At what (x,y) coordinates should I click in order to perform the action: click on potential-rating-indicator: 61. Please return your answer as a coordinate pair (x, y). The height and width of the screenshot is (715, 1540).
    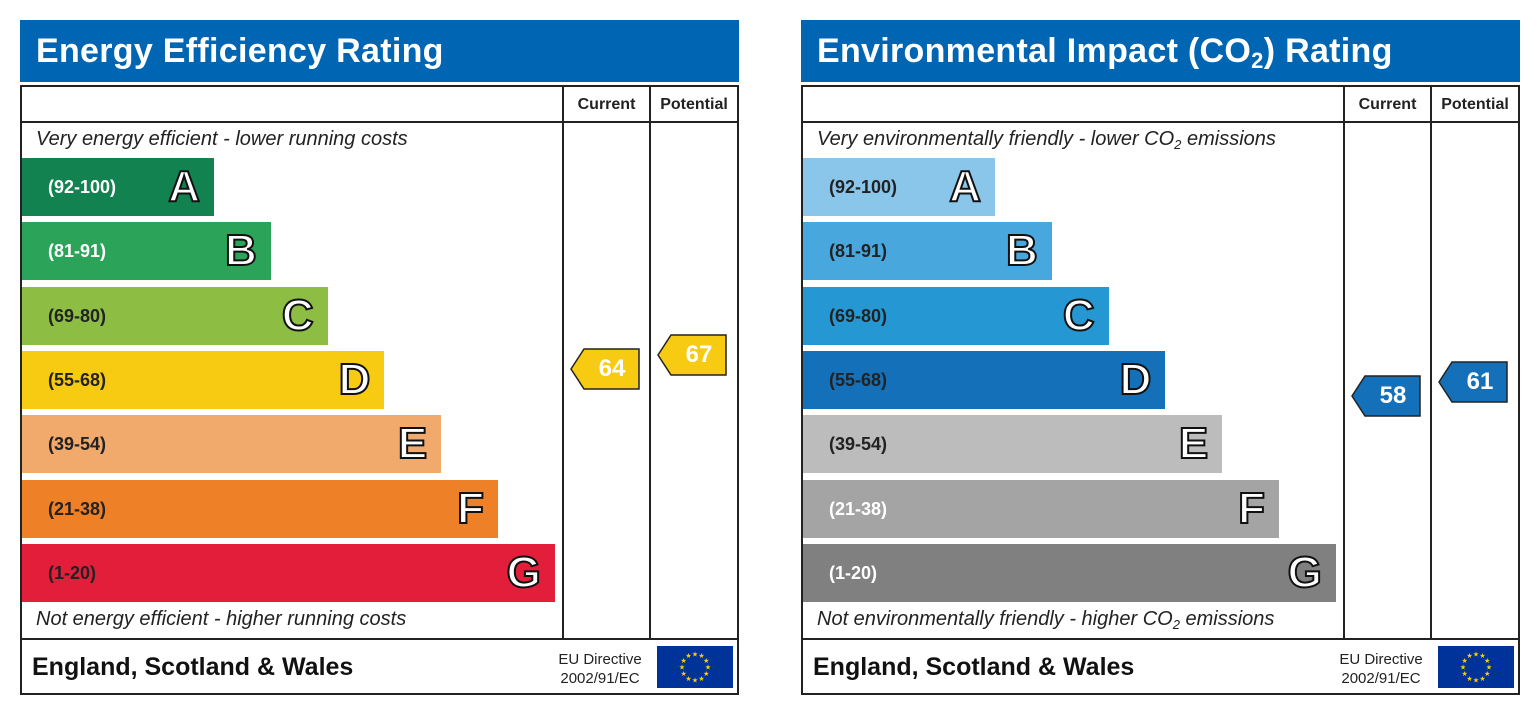
    Looking at the image, I should click on (1473, 382).